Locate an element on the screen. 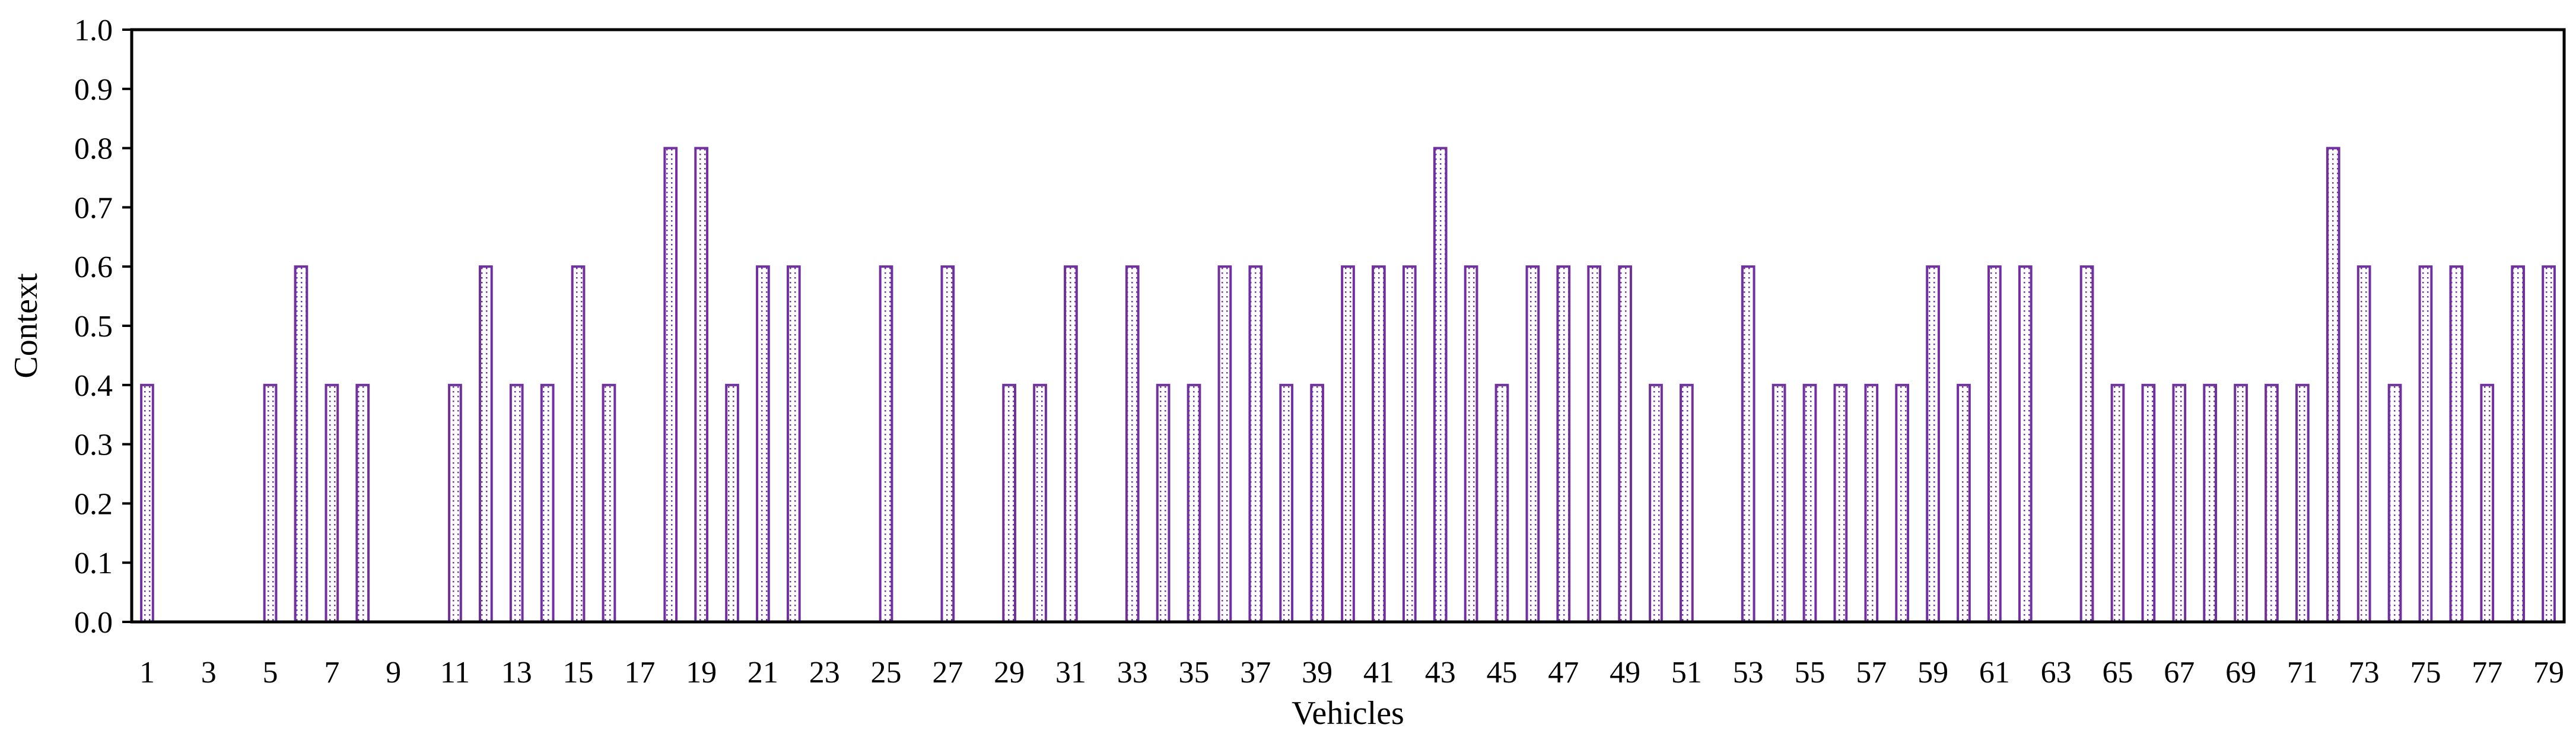  x-tick-label: 43 is located at coordinates (1440, 673).